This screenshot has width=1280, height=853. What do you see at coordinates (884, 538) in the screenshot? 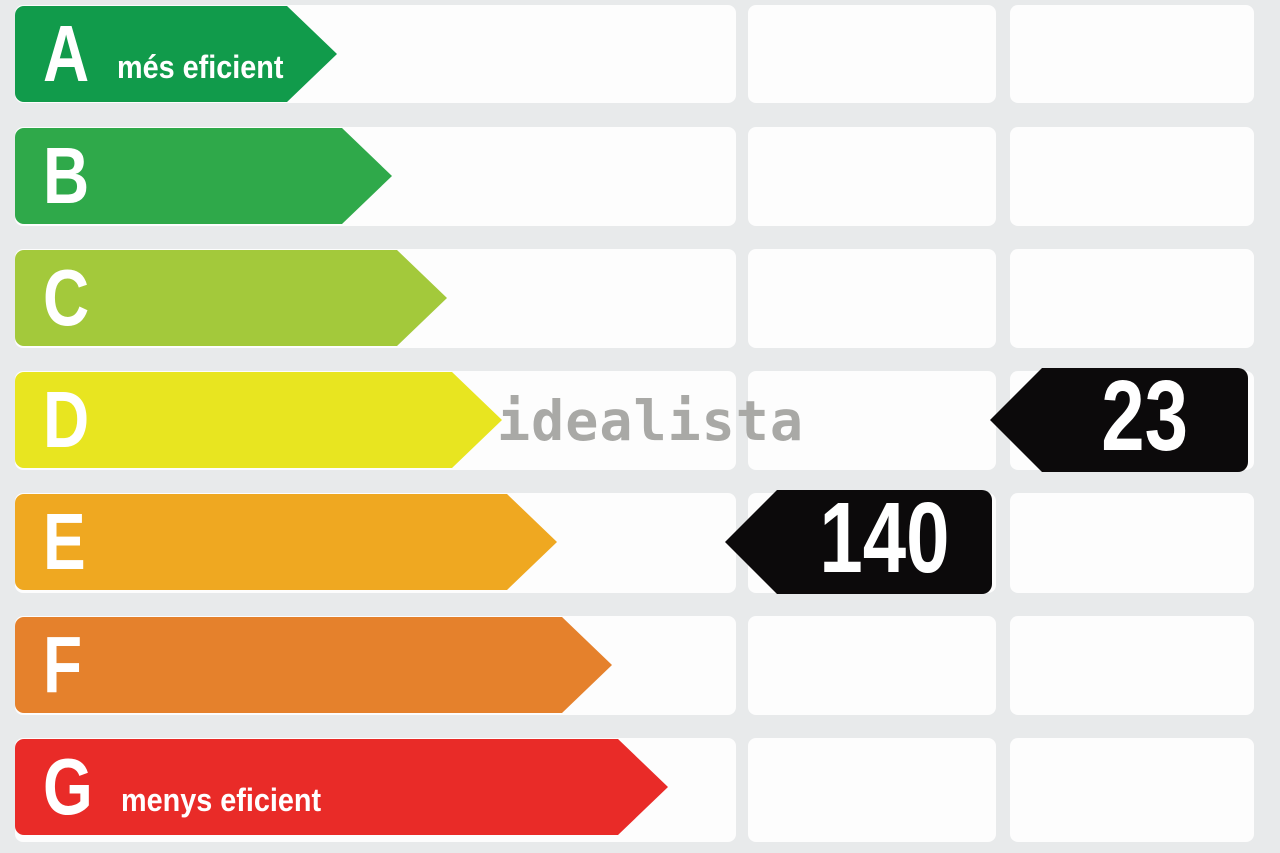
I see `value-badge-number-140: 140` at bounding box center [884, 538].